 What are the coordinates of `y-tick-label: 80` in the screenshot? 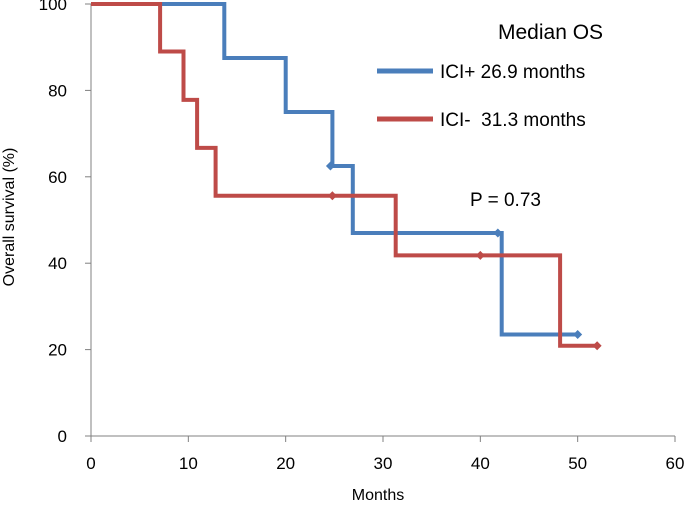 It's located at (57, 90).